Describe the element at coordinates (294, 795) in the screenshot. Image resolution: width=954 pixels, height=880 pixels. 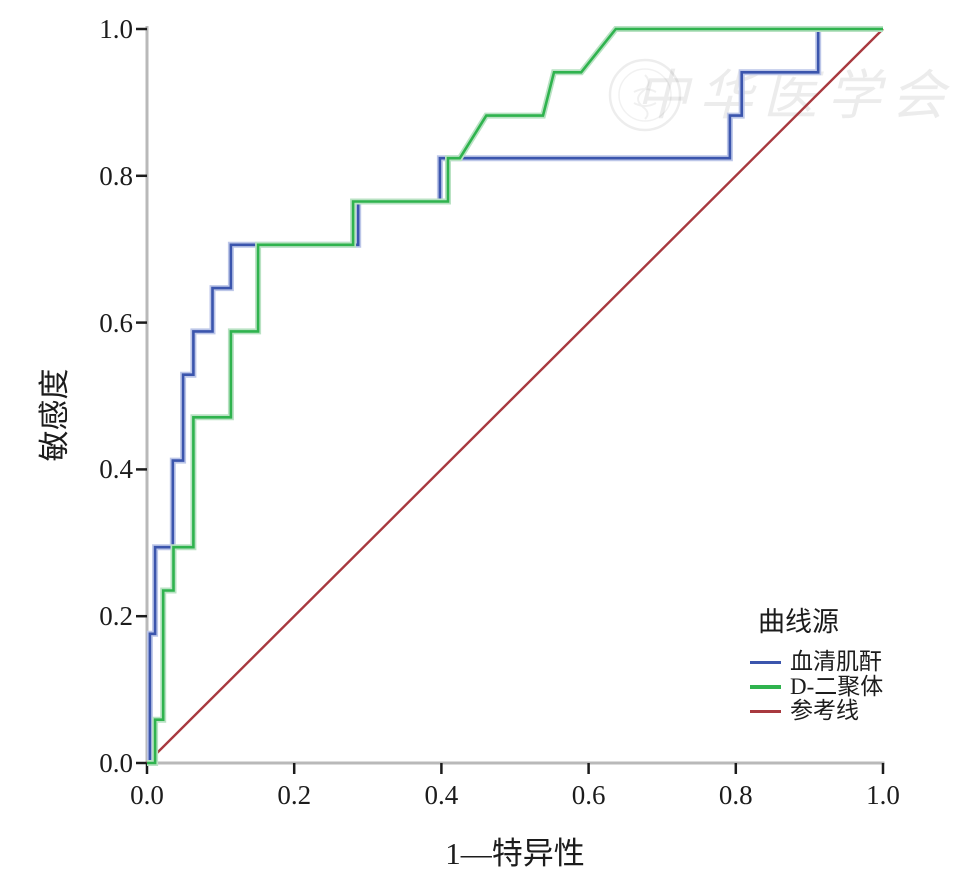
I see `x-tick-label: 0.2` at that location.